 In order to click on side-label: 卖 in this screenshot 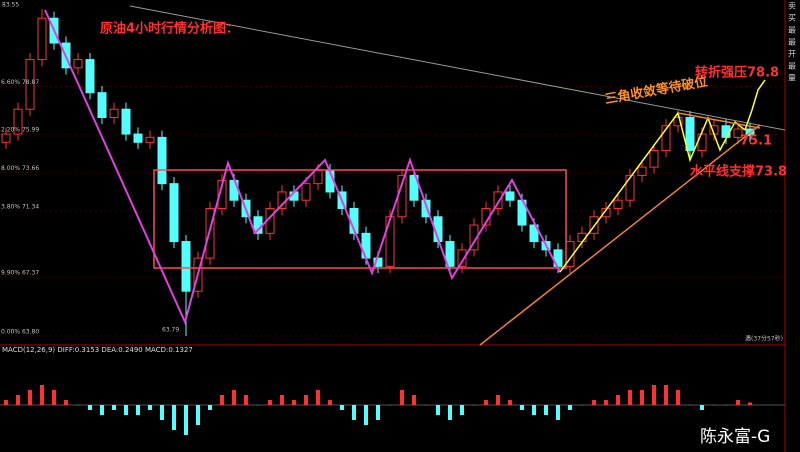, I will do `click(792, 6)`.